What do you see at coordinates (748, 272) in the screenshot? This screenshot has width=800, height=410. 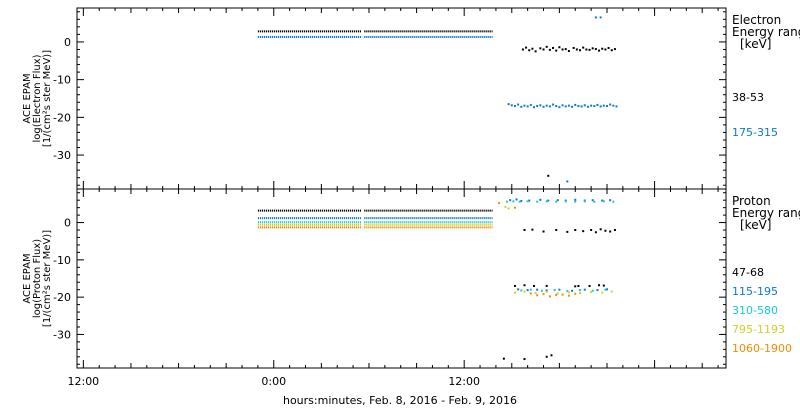 I see `legend-item: 47-68` at bounding box center [748, 272].